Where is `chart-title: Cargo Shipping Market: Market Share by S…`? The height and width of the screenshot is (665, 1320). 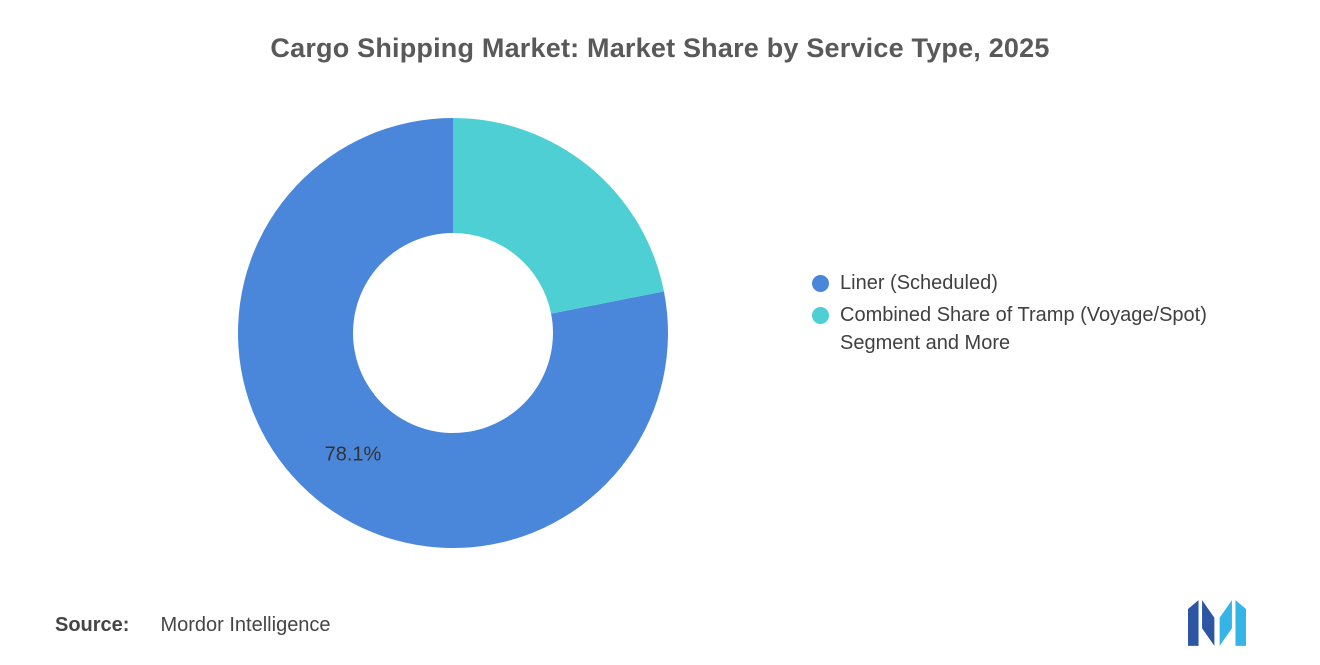
chart-title: Cargo Shipping Market: Market Share by S… is located at coordinates (660, 48).